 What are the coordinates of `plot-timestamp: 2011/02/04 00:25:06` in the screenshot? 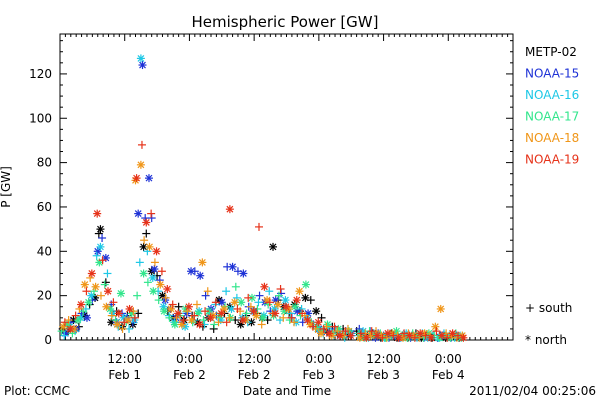 It's located at (532, 391).